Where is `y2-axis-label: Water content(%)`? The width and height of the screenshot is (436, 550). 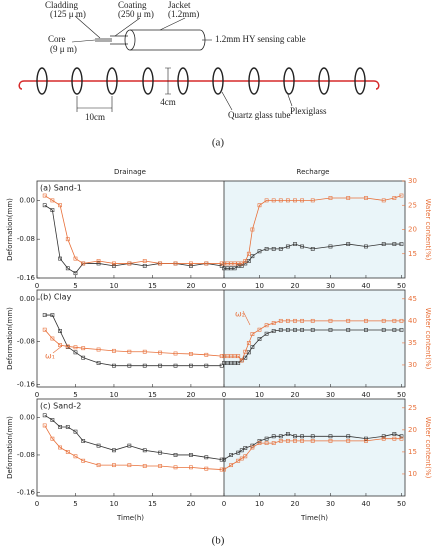 y2-axis-label: Water content(%) is located at coordinates (428, 448).